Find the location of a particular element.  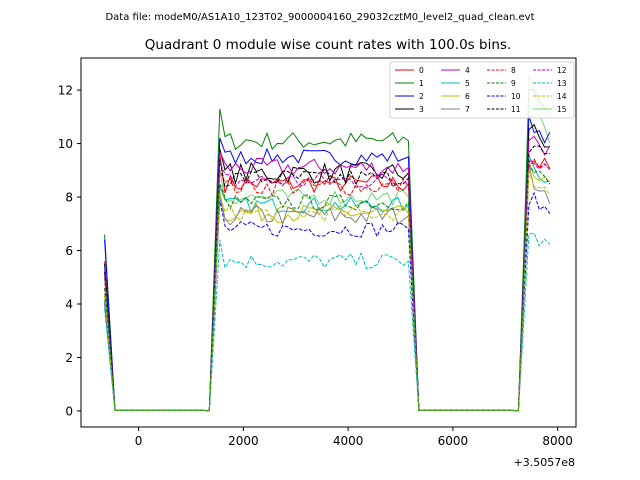

y-tick-label: 10 is located at coordinates (65, 144).